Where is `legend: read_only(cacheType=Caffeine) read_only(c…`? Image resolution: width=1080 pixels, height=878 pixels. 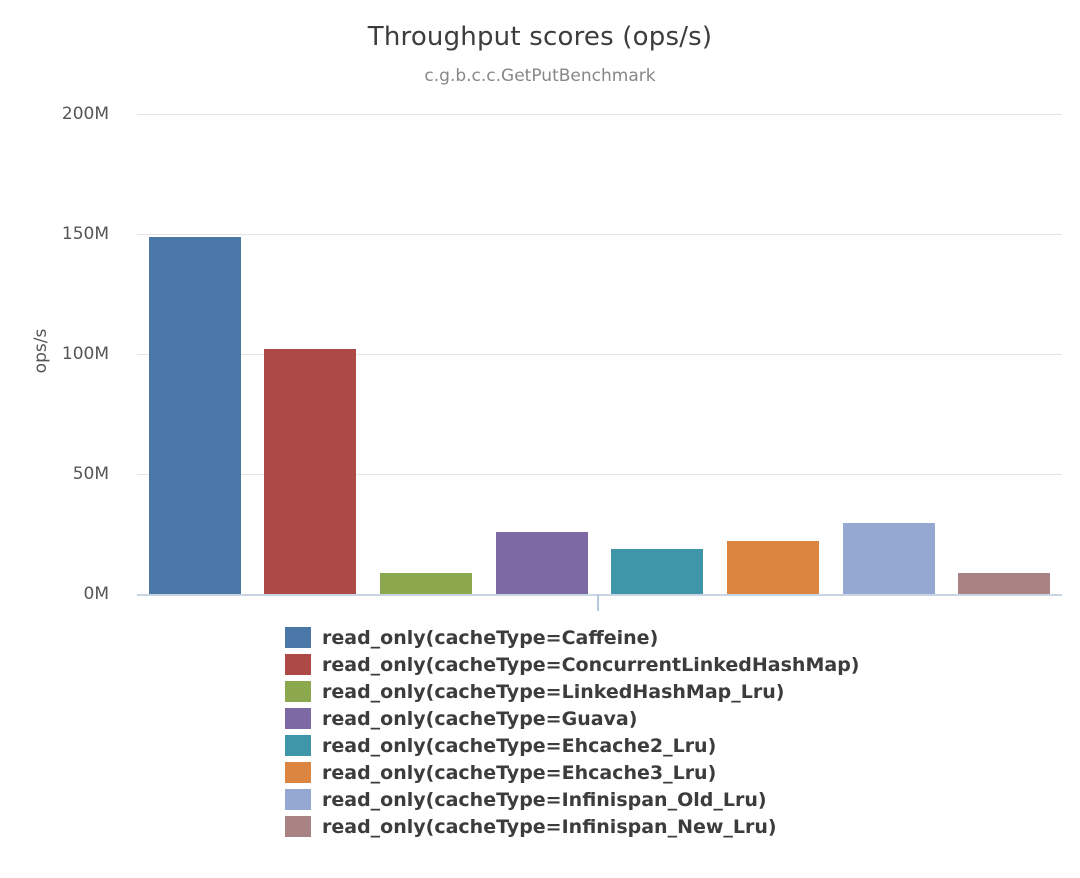 legend: read_only(cacheType=Caffeine) read_only(c… is located at coordinates (572, 735).